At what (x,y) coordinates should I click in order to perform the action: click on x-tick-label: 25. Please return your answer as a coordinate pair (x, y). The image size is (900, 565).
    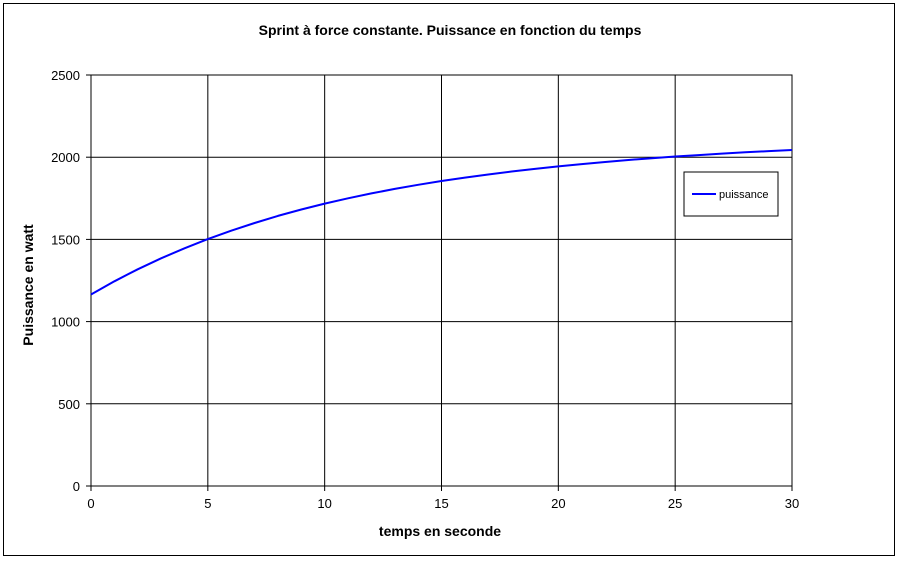
    Looking at the image, I should click on (675, 503).